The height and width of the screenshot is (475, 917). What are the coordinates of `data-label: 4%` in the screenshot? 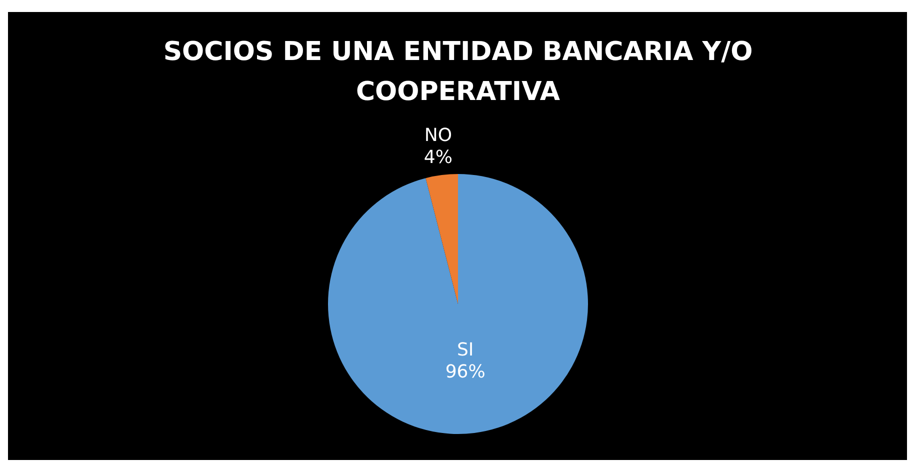 It's located at (438, 157).